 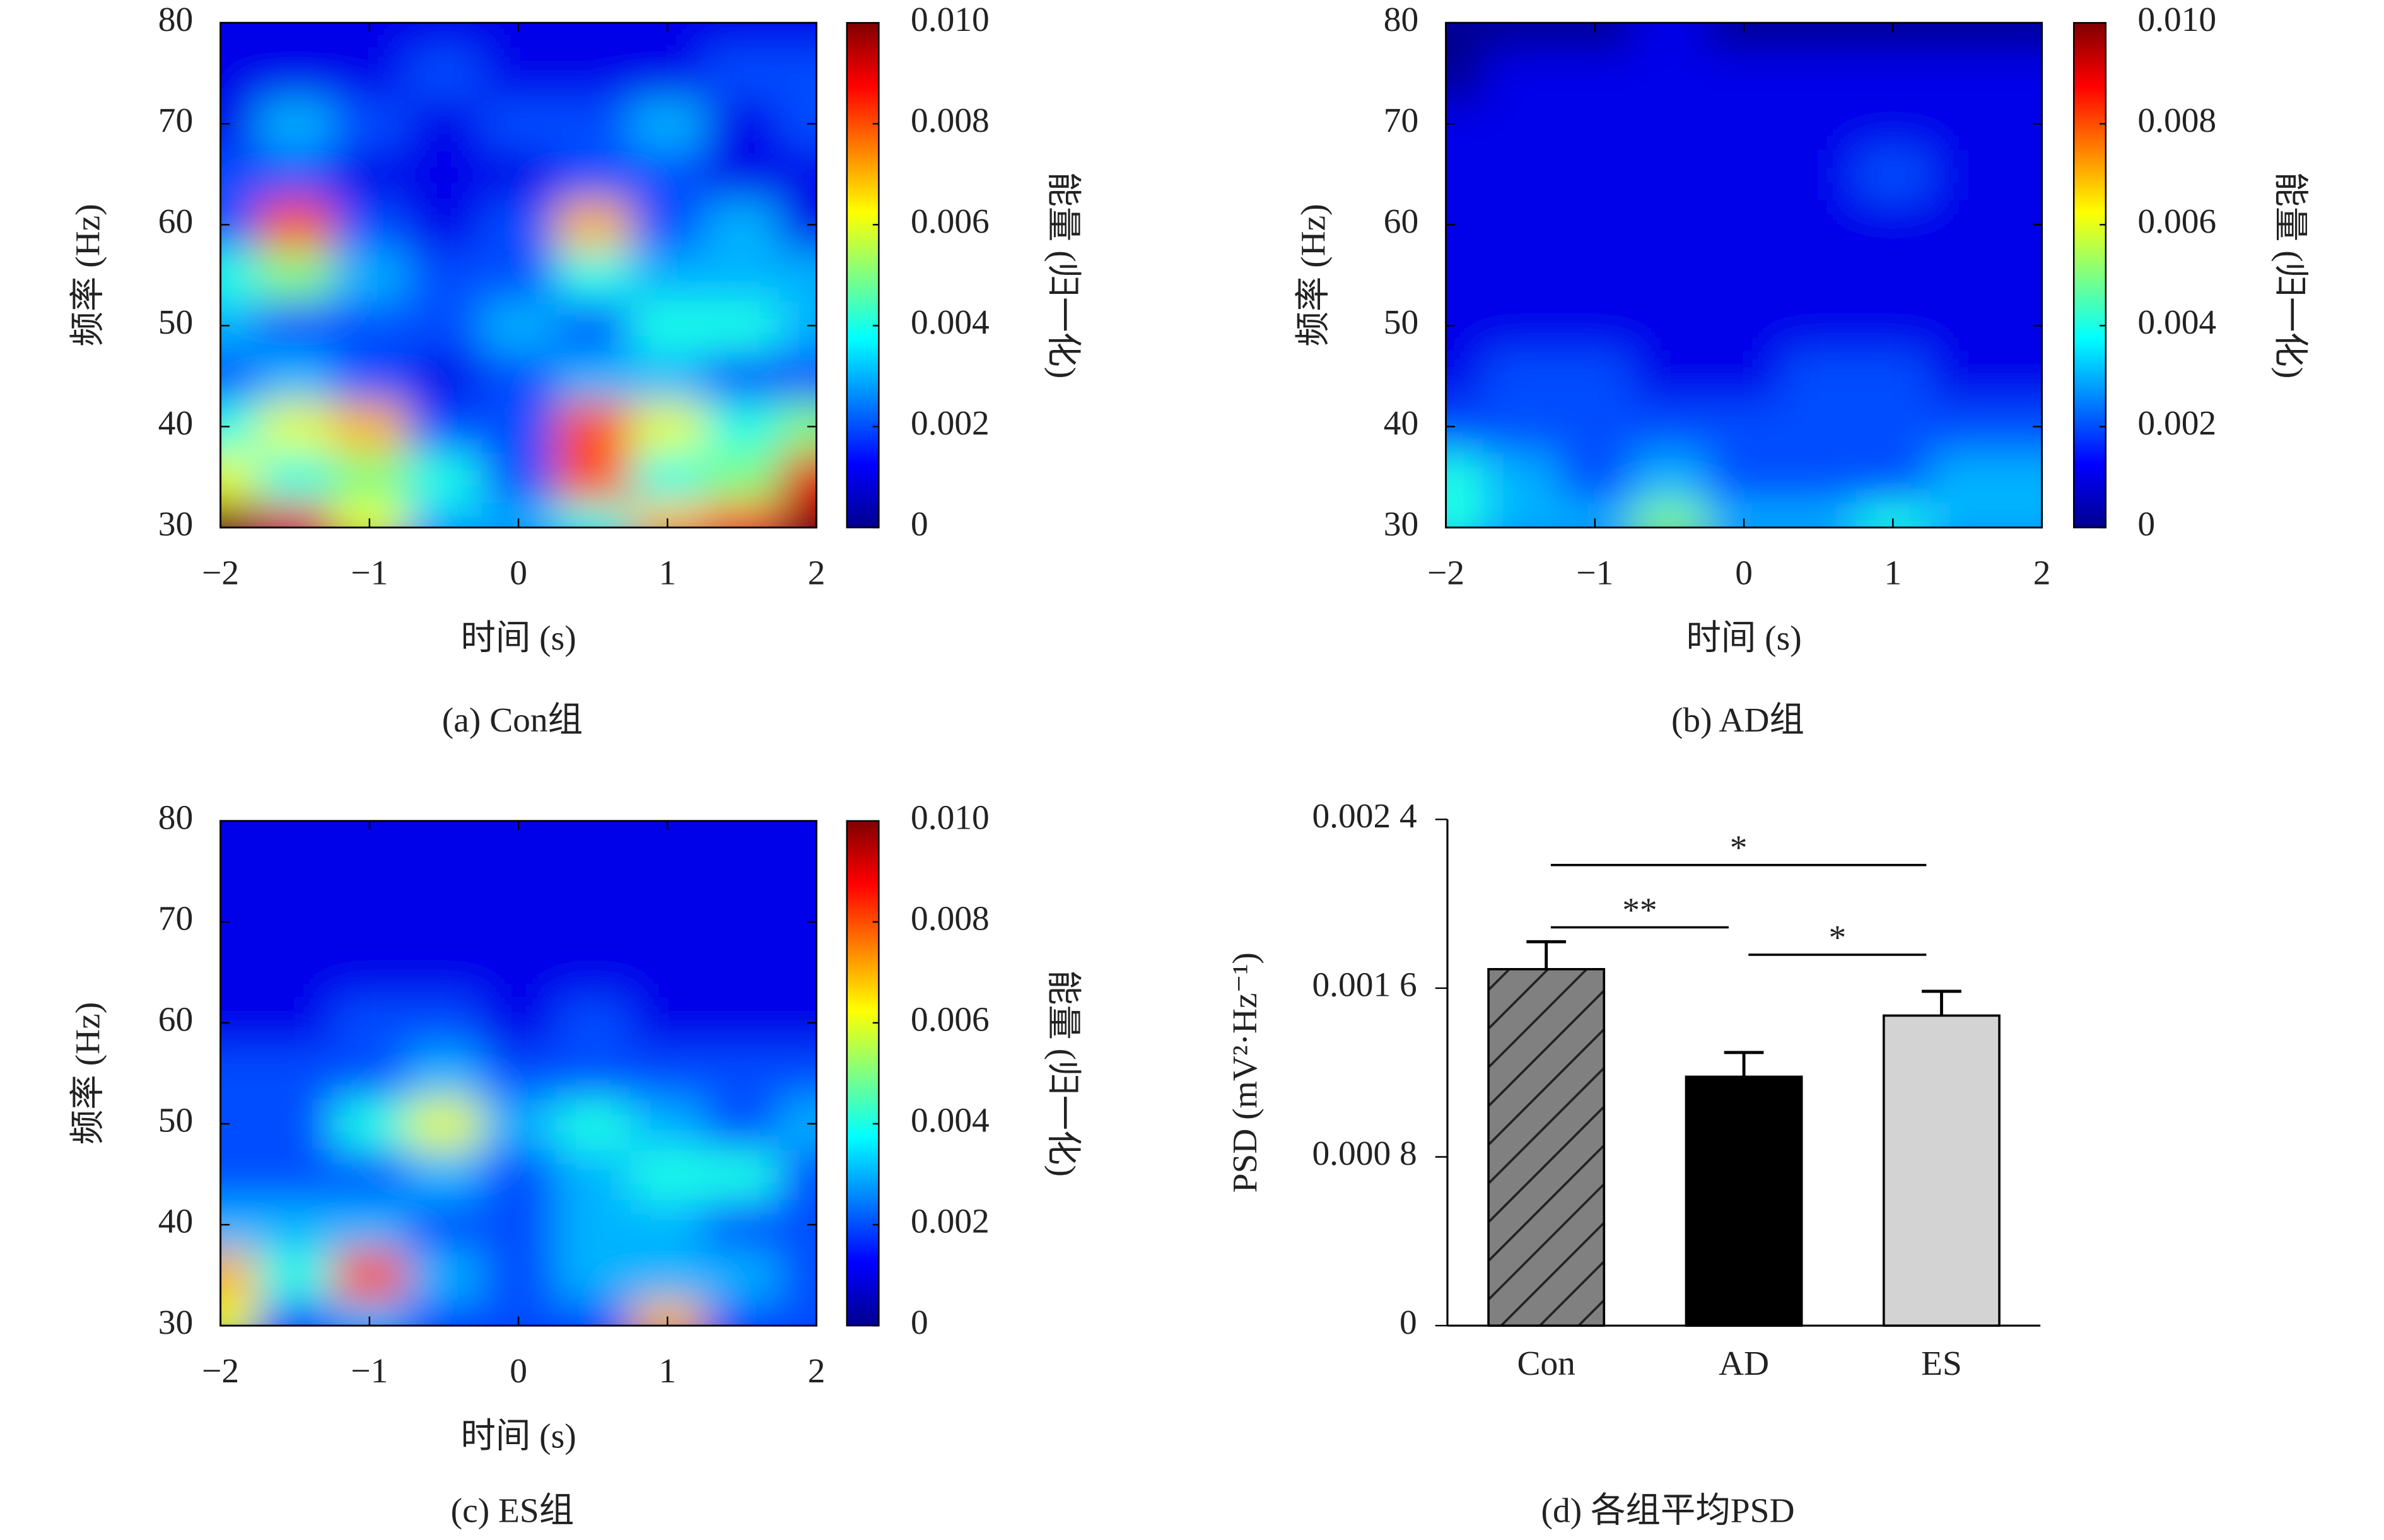 What do you see at coordinates (1737, 720) in the screenshot?
I see `subplot-caption: (b) AD组` at bounding box center [1737, 720].